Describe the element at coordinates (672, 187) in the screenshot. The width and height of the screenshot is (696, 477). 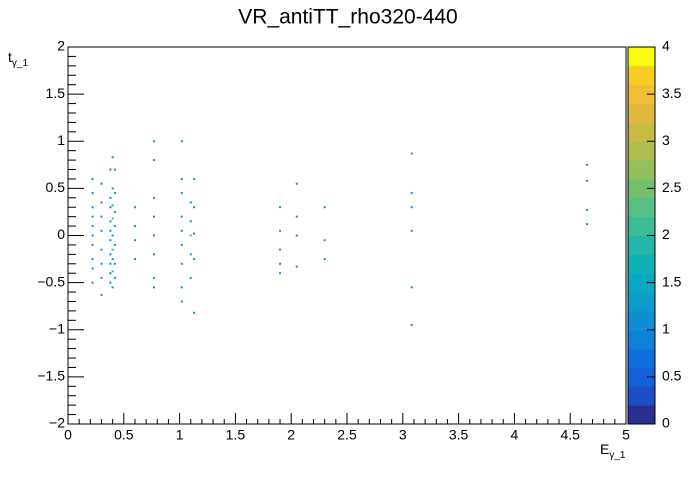
I see `z-tick-label: 2.5` at that location.